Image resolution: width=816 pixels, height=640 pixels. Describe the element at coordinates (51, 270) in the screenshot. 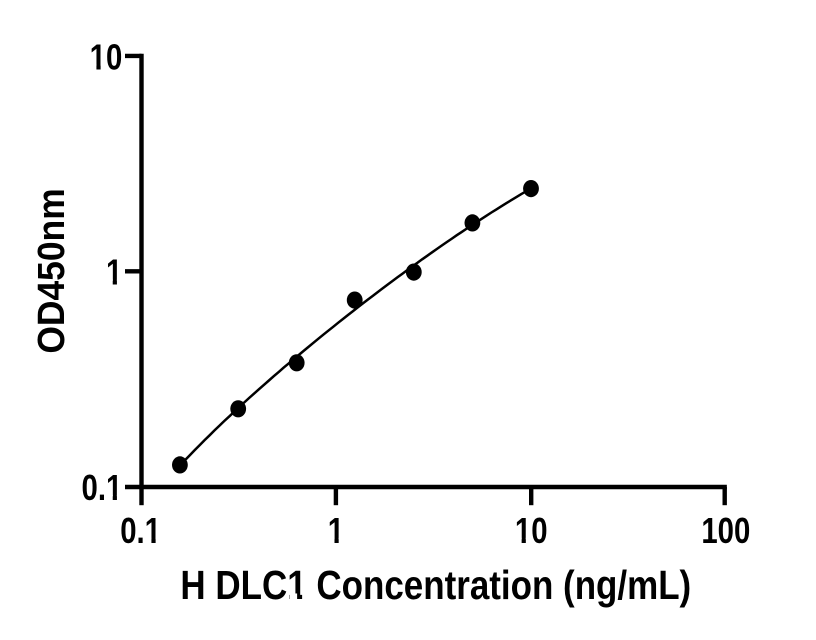

I see `svg-text: OD450nm` at that location.